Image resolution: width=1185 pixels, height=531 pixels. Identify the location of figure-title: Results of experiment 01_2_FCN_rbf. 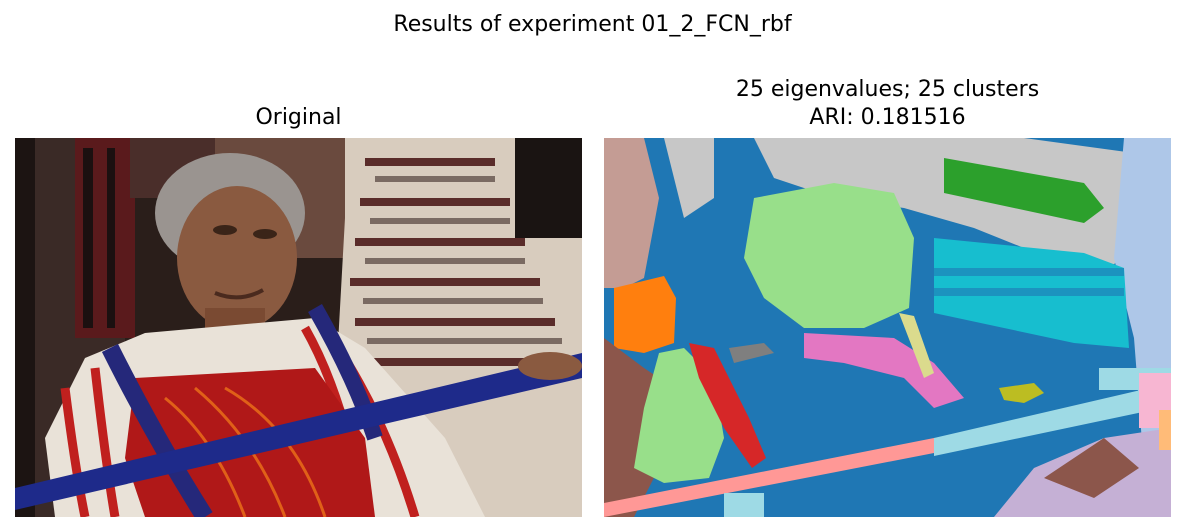
(592, 24).